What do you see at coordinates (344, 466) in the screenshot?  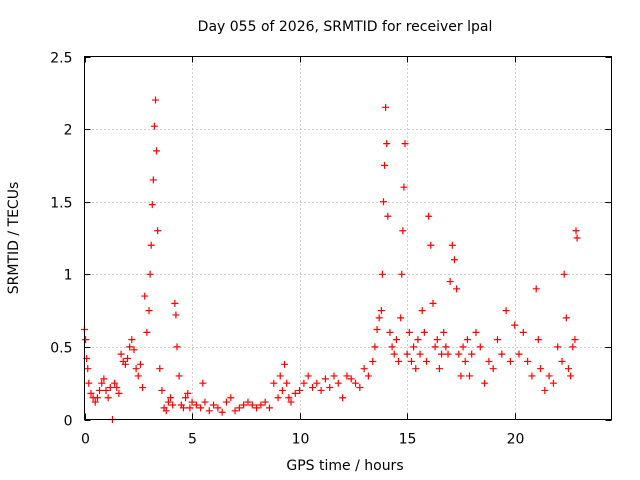 I see `x-axis-label: GPS time / hours` at bounding box center [344, 466].